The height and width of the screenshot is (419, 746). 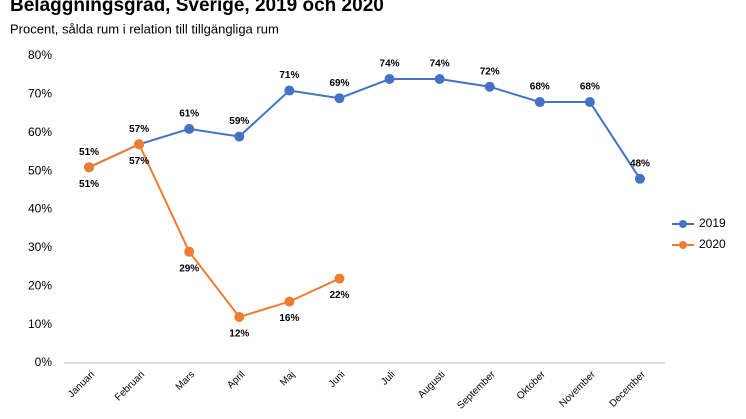 What do you see at coordinates (531, 385) in the screenshot?
I see `x-tick-label: Oktober` at bounding box center [531, 385].